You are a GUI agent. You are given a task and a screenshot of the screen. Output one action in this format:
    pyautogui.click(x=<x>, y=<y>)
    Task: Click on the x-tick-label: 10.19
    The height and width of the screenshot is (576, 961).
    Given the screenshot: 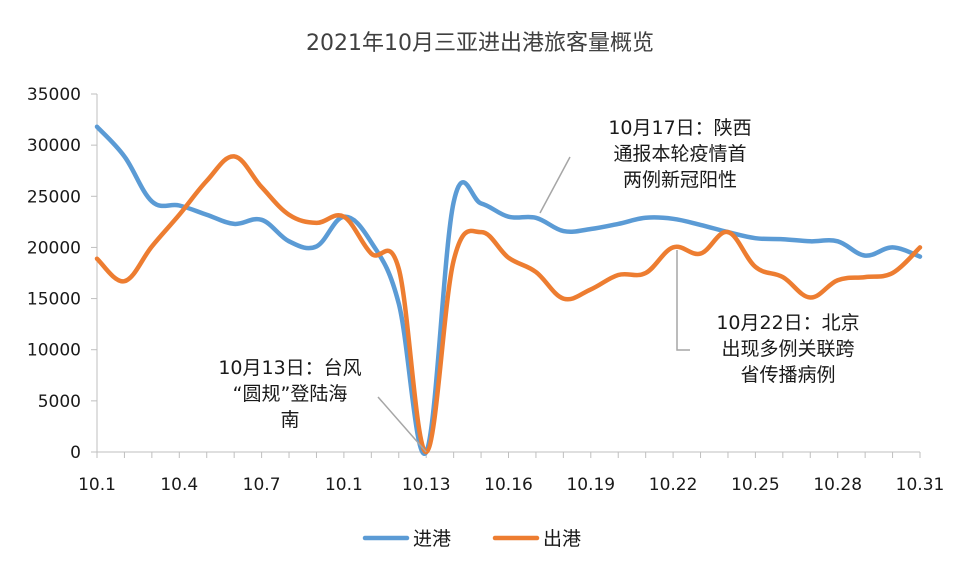 What is the action you would take?
    pyautogui.click(x=590, y=485)
    